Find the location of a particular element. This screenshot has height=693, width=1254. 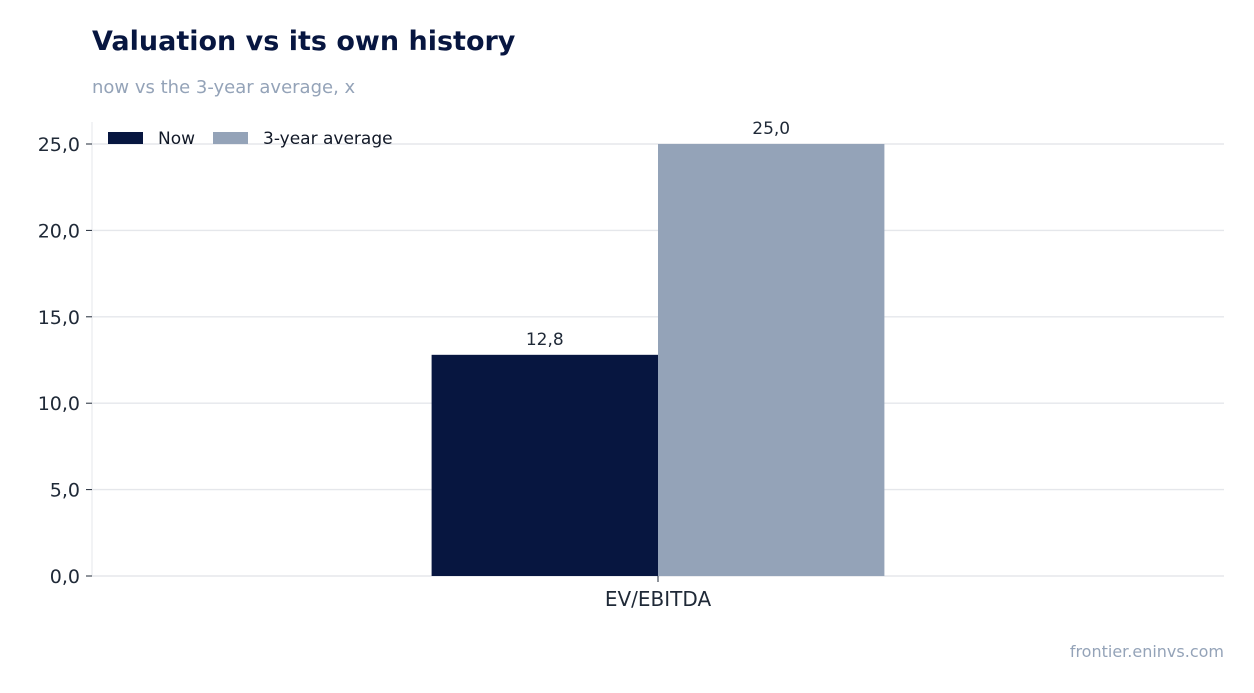

x-axis: EV/EBITDA is located at coordinates (658, 593).